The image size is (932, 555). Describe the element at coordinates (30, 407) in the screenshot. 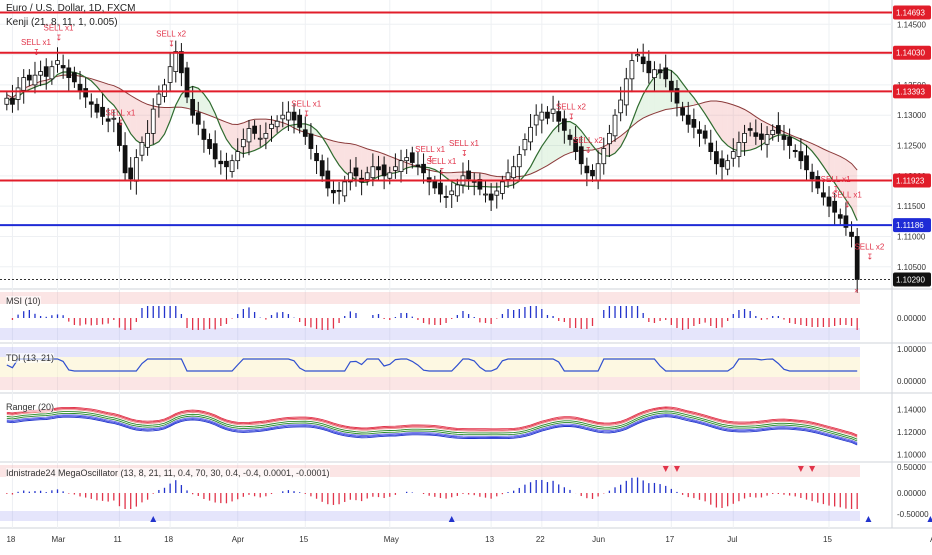

I see `ranger-pane-label: Ranger (20)` at that location.